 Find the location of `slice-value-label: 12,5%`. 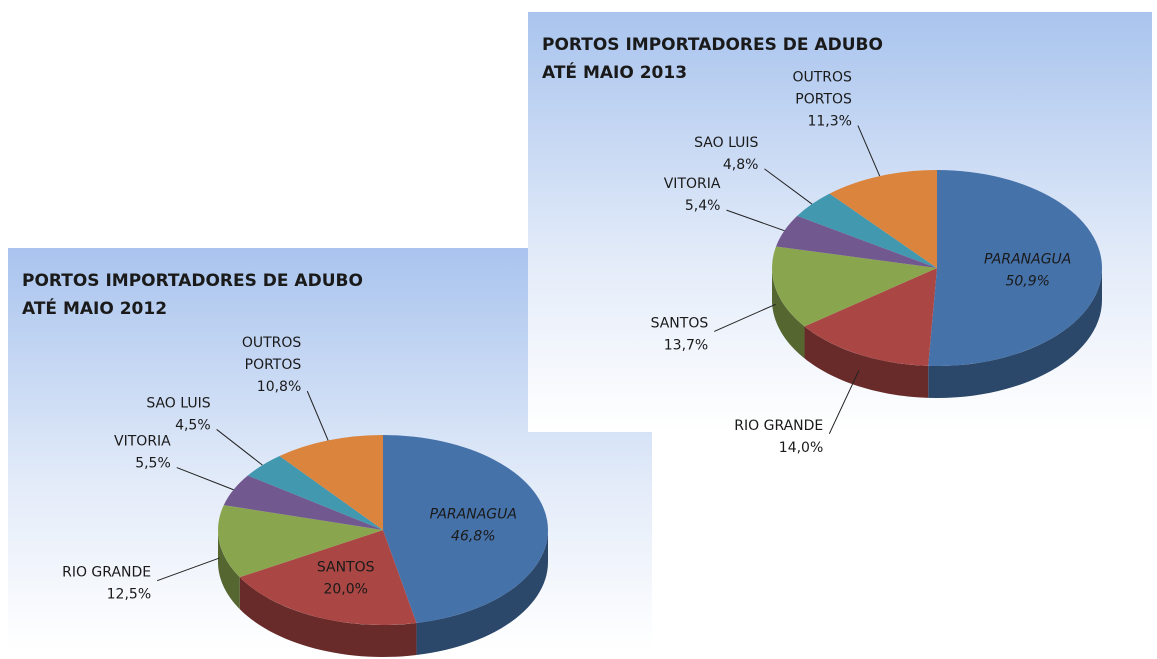

slice-value-label: 12,5% is located at coordinates (129, 595).